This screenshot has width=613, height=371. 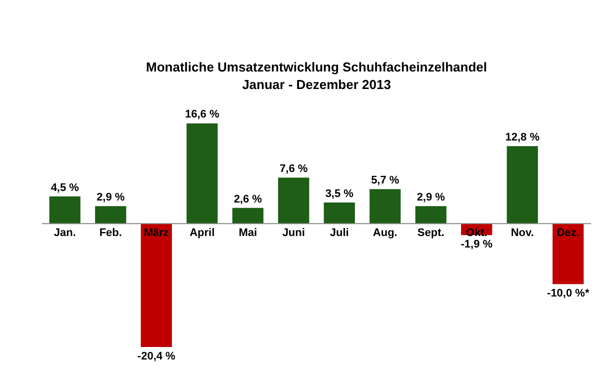 I want to click on x-tick-label: Feb., so click(x=110, y=233).